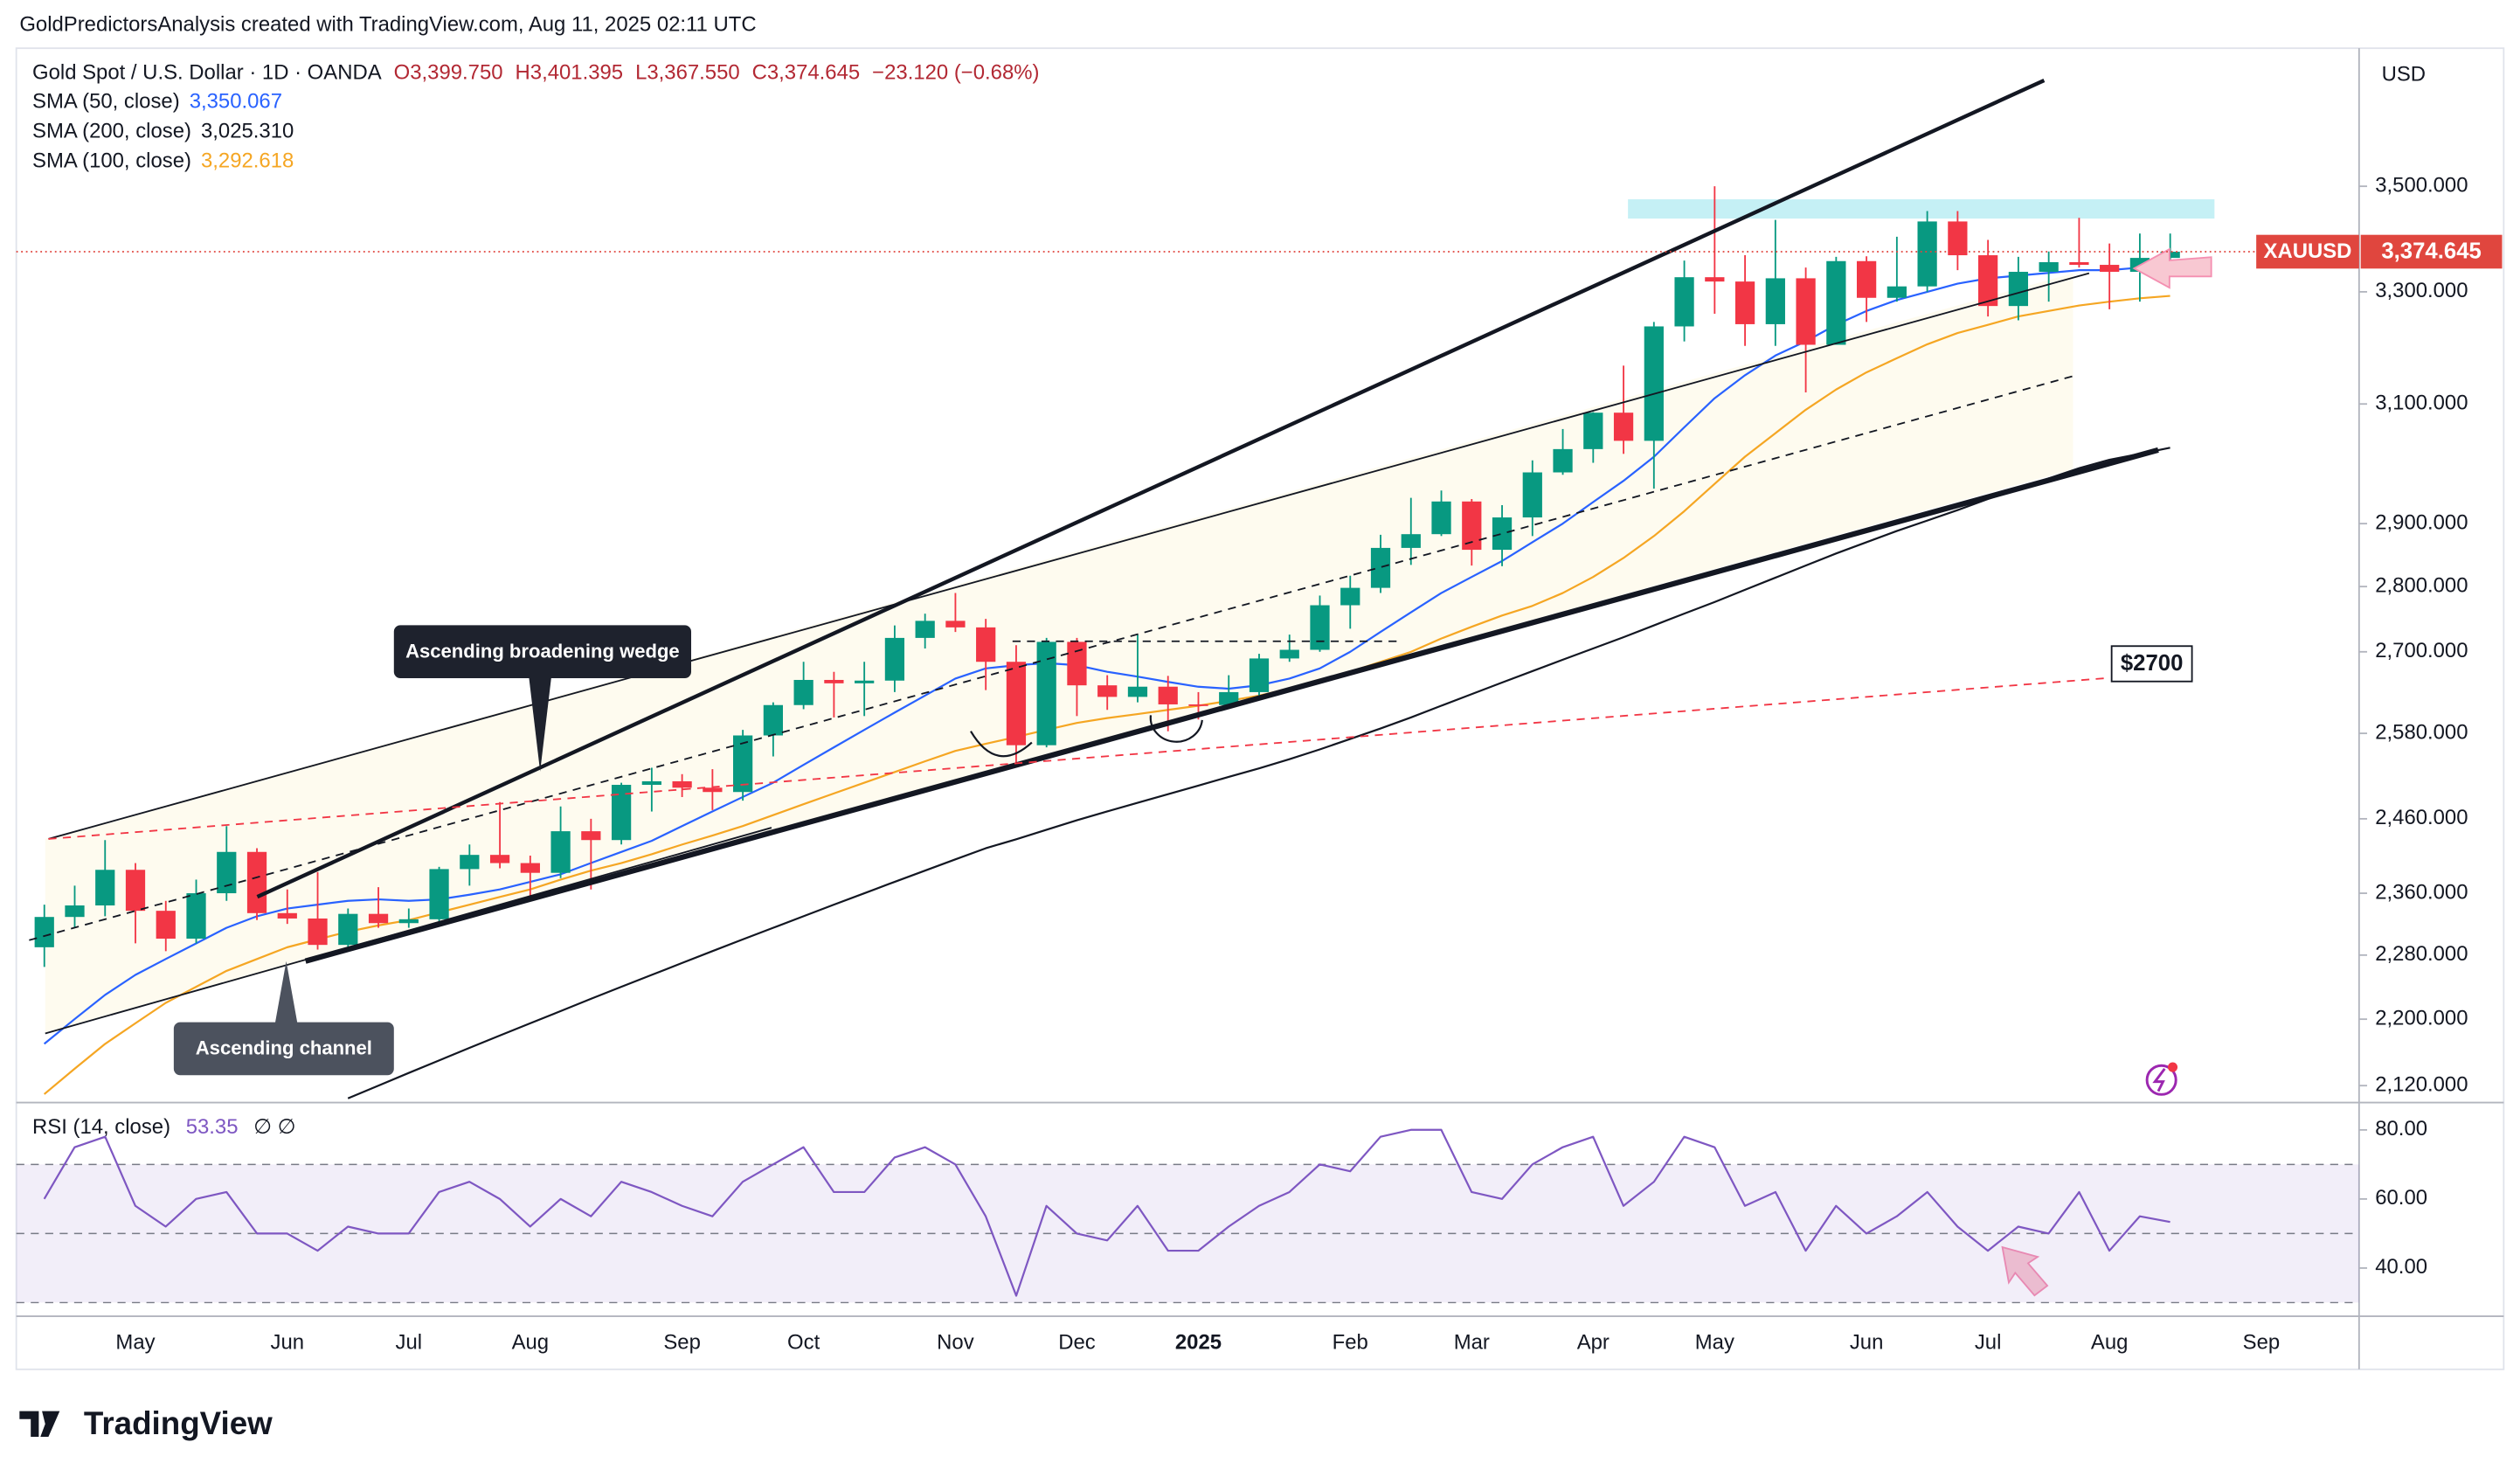 Image resolution: width=2520 pixels, height=1477 pixels. I want to click on callout-pointer, so click(286, 992).